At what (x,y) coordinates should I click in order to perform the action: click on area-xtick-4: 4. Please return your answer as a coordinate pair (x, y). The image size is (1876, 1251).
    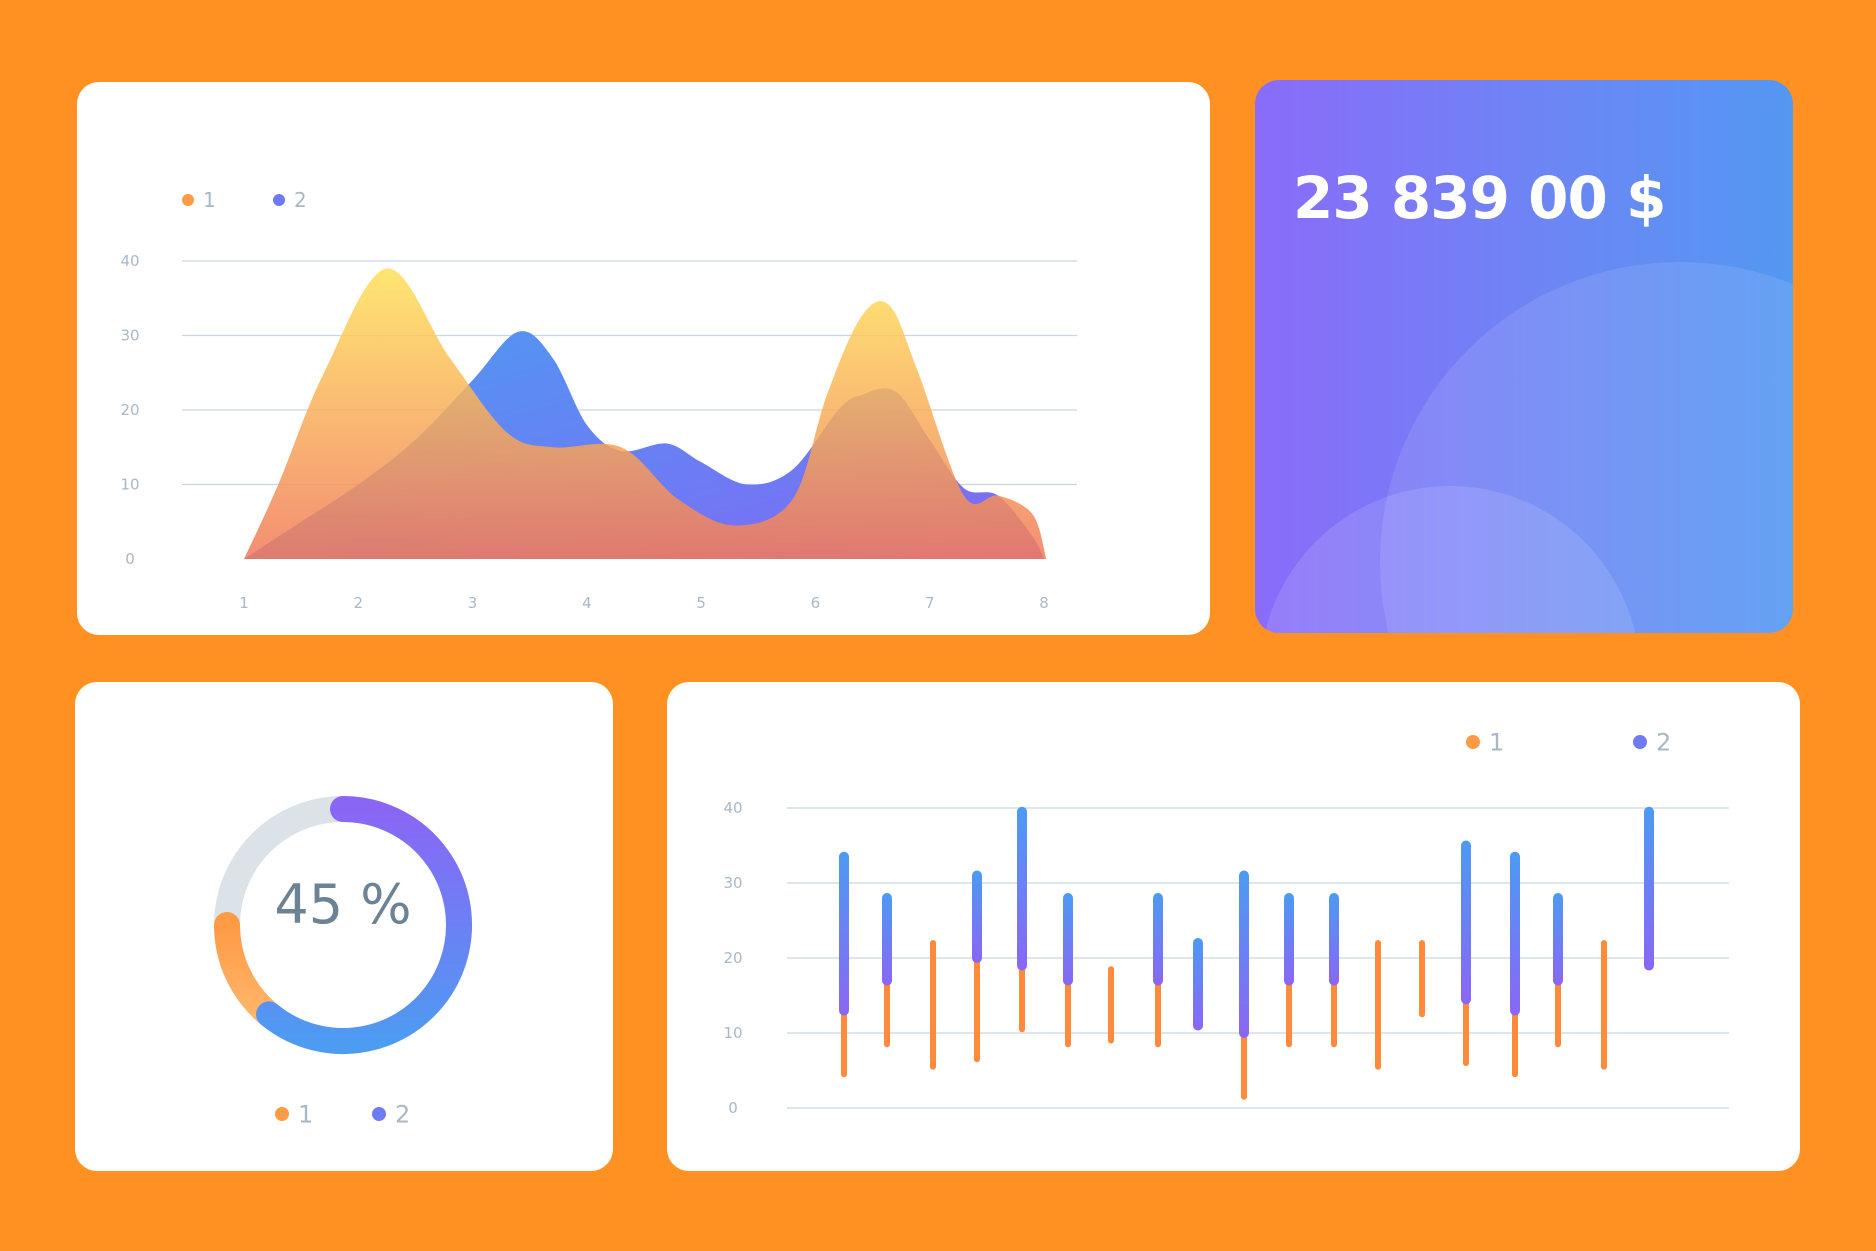
    Looking at the image, I should click on (587, 603).